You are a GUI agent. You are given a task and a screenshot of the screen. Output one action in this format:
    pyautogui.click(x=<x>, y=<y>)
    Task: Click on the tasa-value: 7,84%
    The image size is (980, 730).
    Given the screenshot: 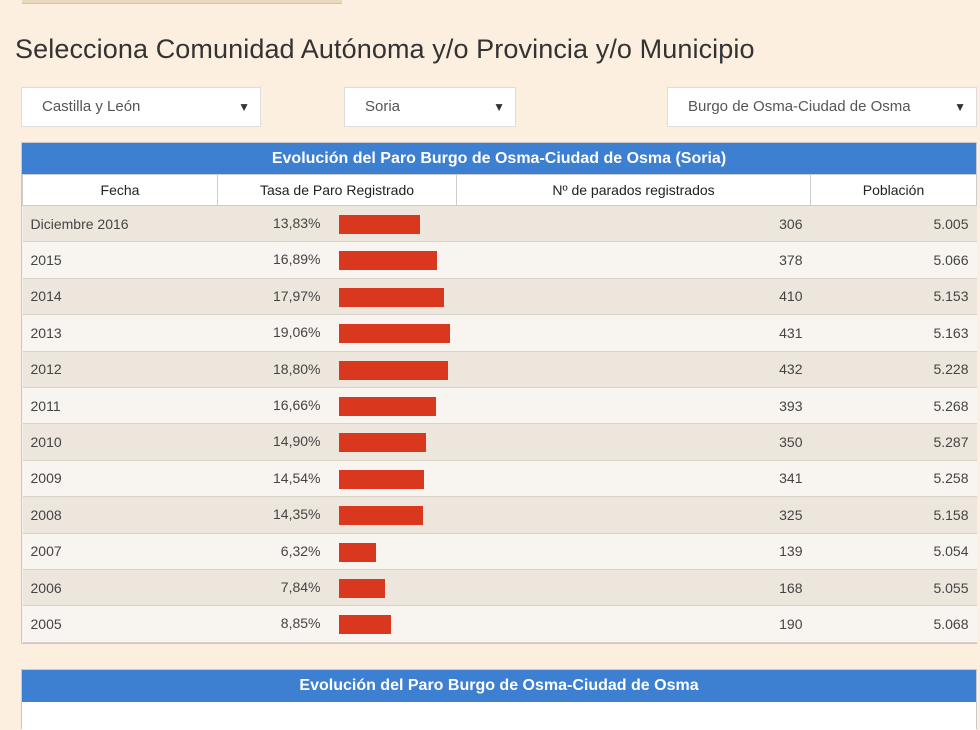 What is the action you would take?
    pyautogui.click(x=300, y=586)
    